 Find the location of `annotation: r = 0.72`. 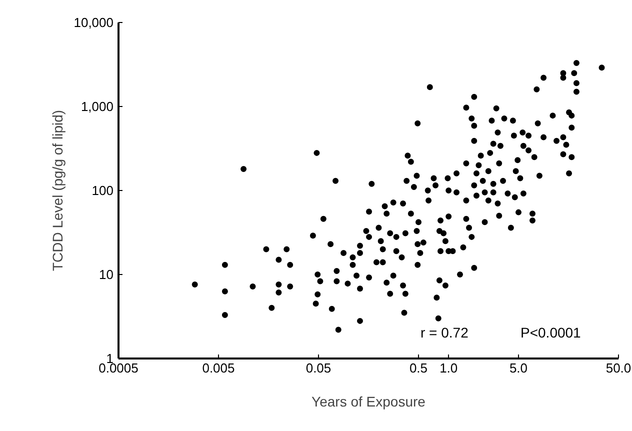

annotation: r = 0.72 is located at coordinates (444, 332).